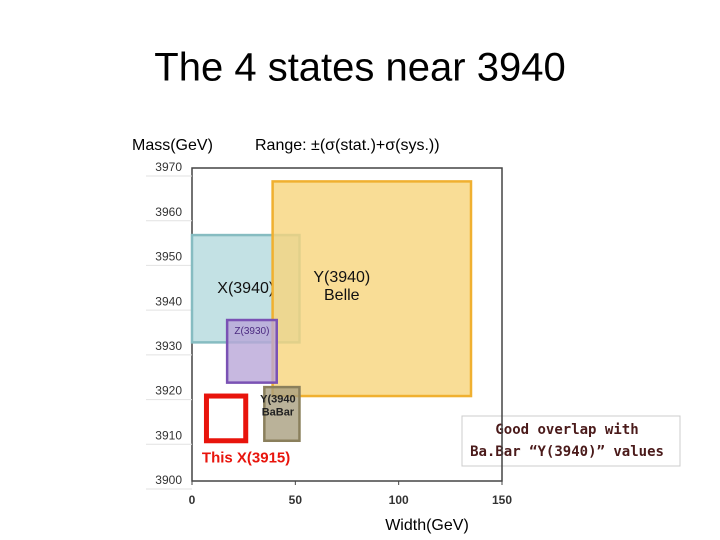 Image resolution: width=720 pixels, height=540 pixels. Describe the element at coordinates (192, 500) in the screenshot. I see `x-tick-label: 0` at that location.